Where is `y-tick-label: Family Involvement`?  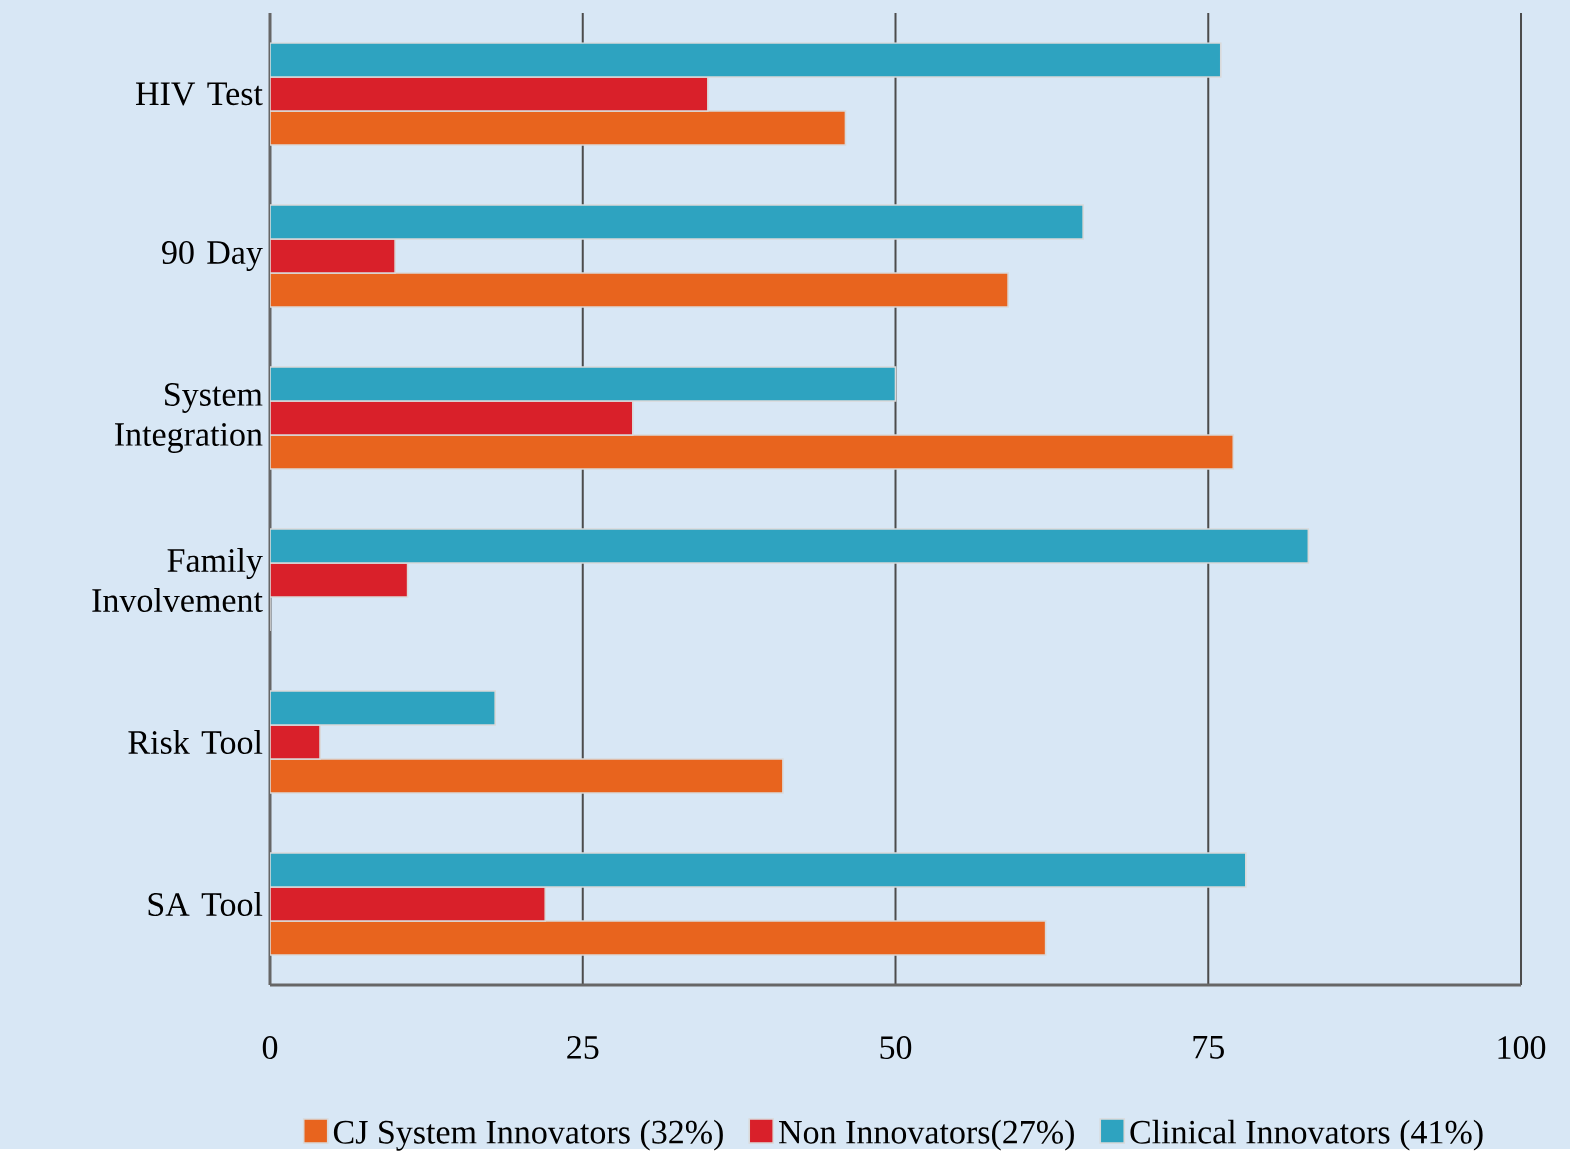 y-tick-label: Family Involvement is located at coordinates (177, 579).